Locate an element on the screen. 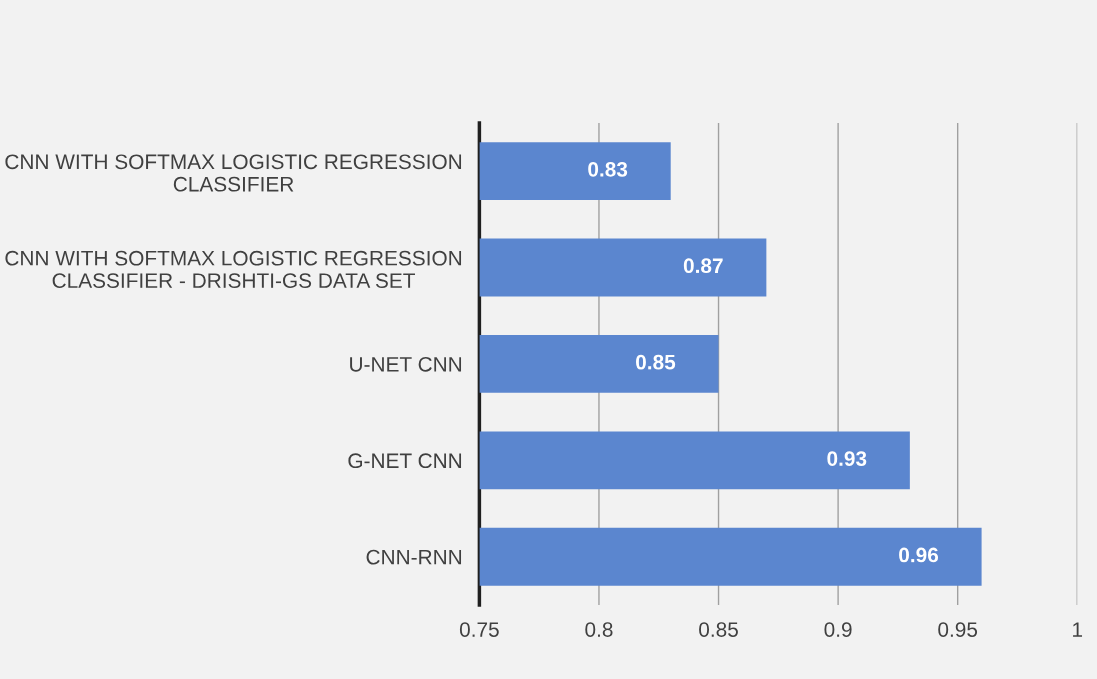  data-label: 0.96 is located at coordinates (919, 555).